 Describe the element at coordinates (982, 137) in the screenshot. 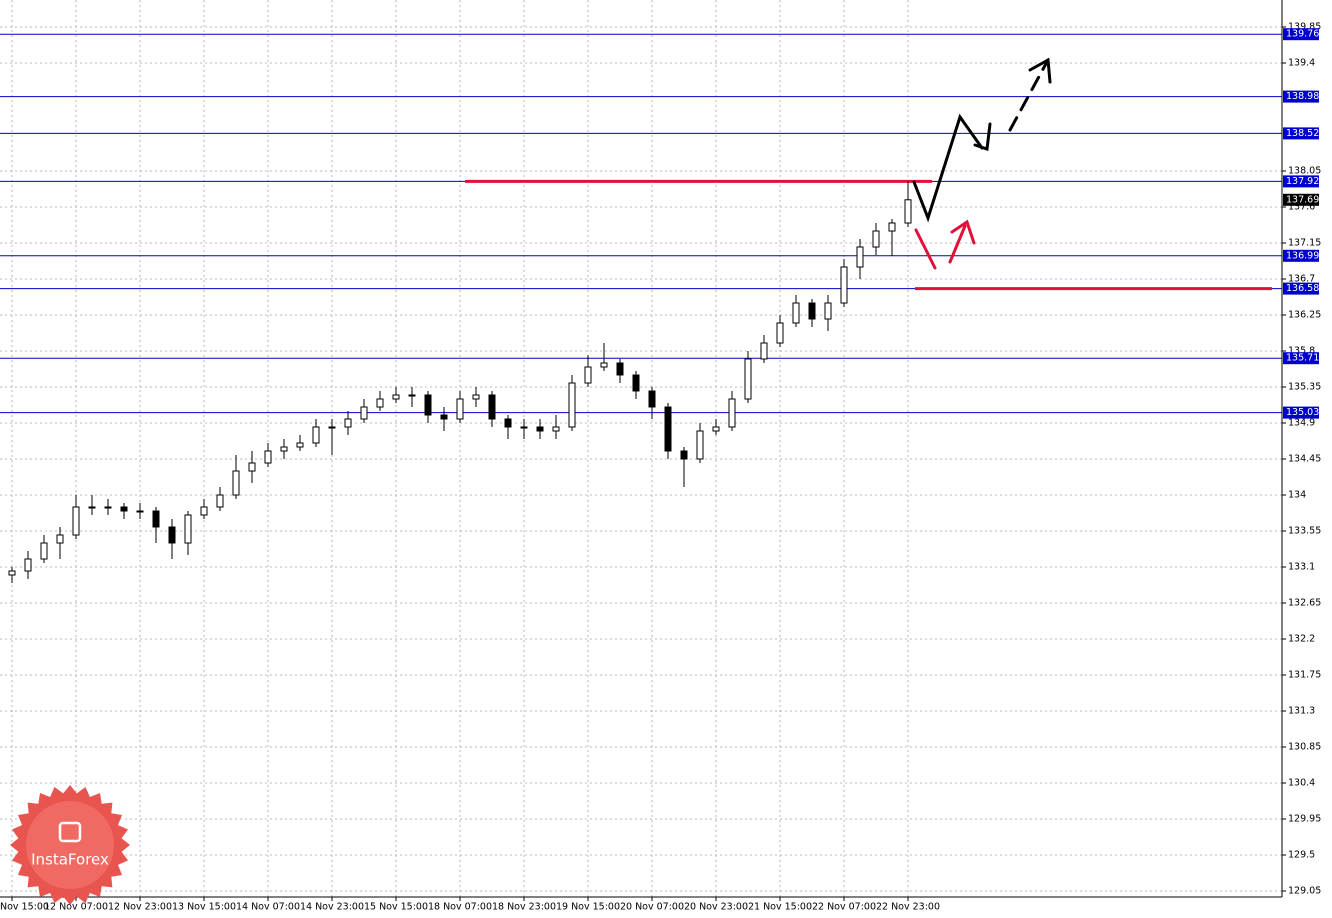

I see `arrowhead-main` at that location.